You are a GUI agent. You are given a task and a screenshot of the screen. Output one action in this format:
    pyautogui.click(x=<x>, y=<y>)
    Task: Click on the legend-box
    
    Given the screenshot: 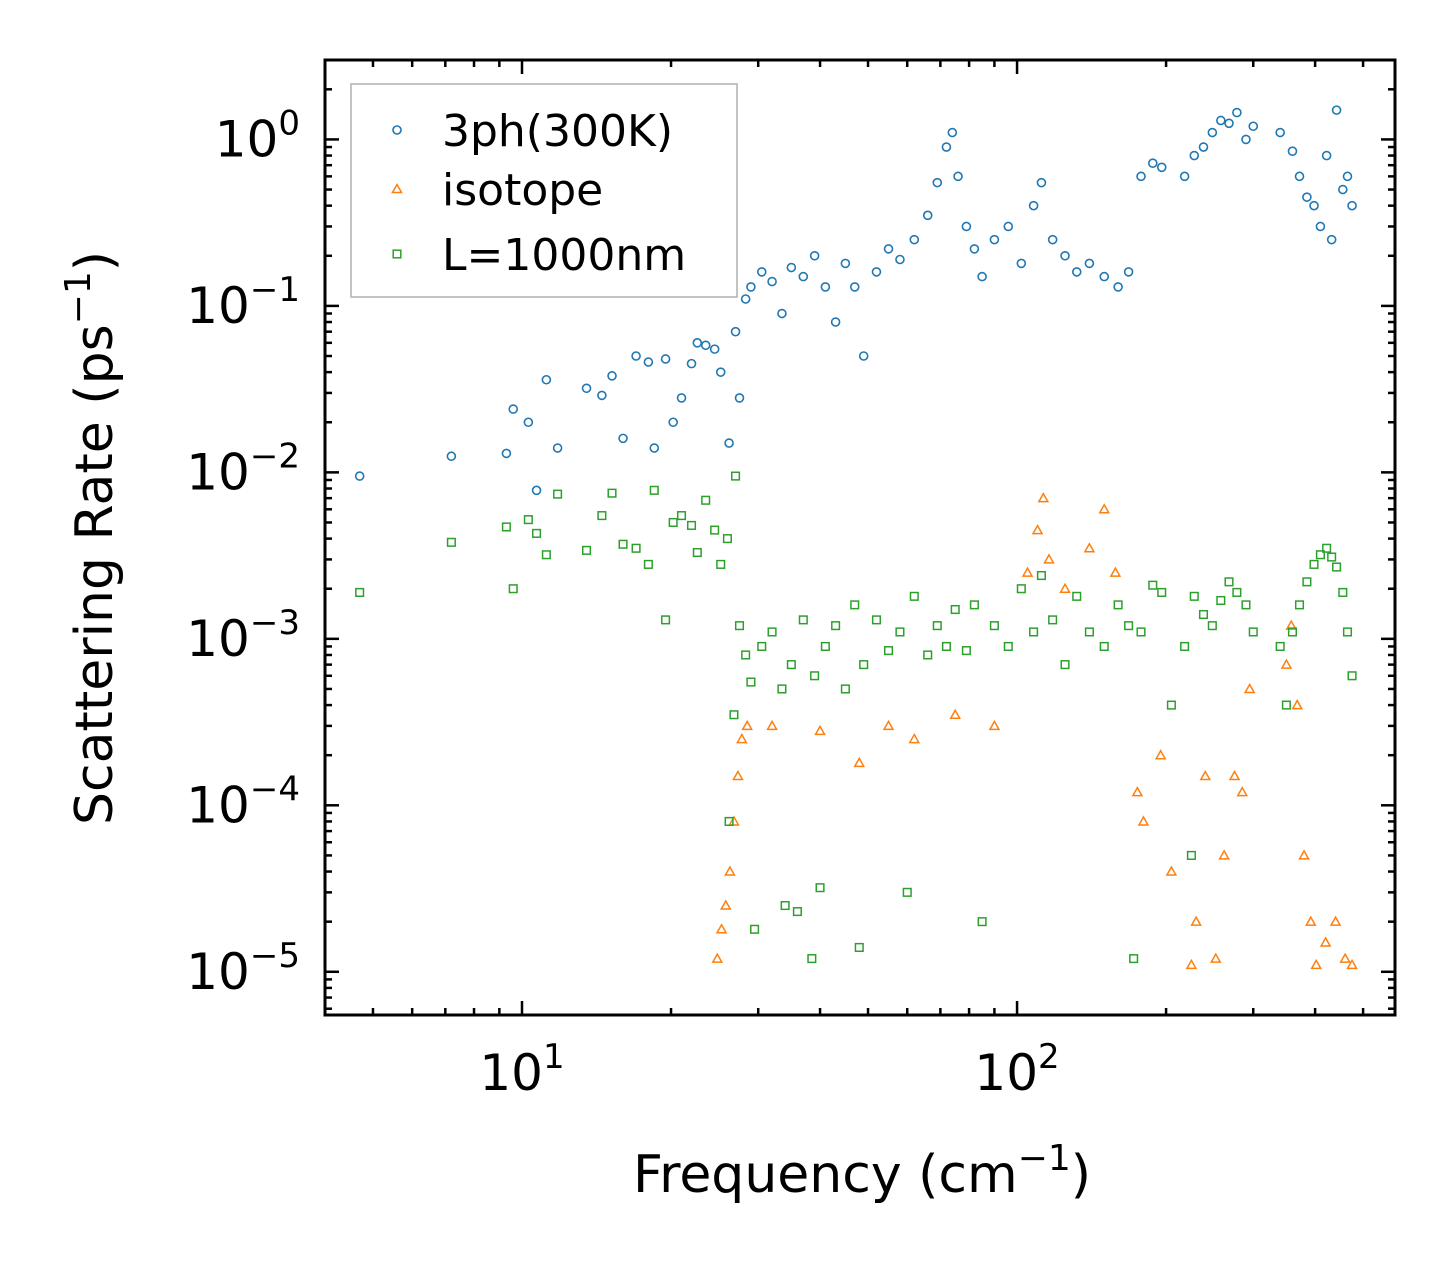 What is the action you would take?
    pyautogui.click(x=544, y=190)
    